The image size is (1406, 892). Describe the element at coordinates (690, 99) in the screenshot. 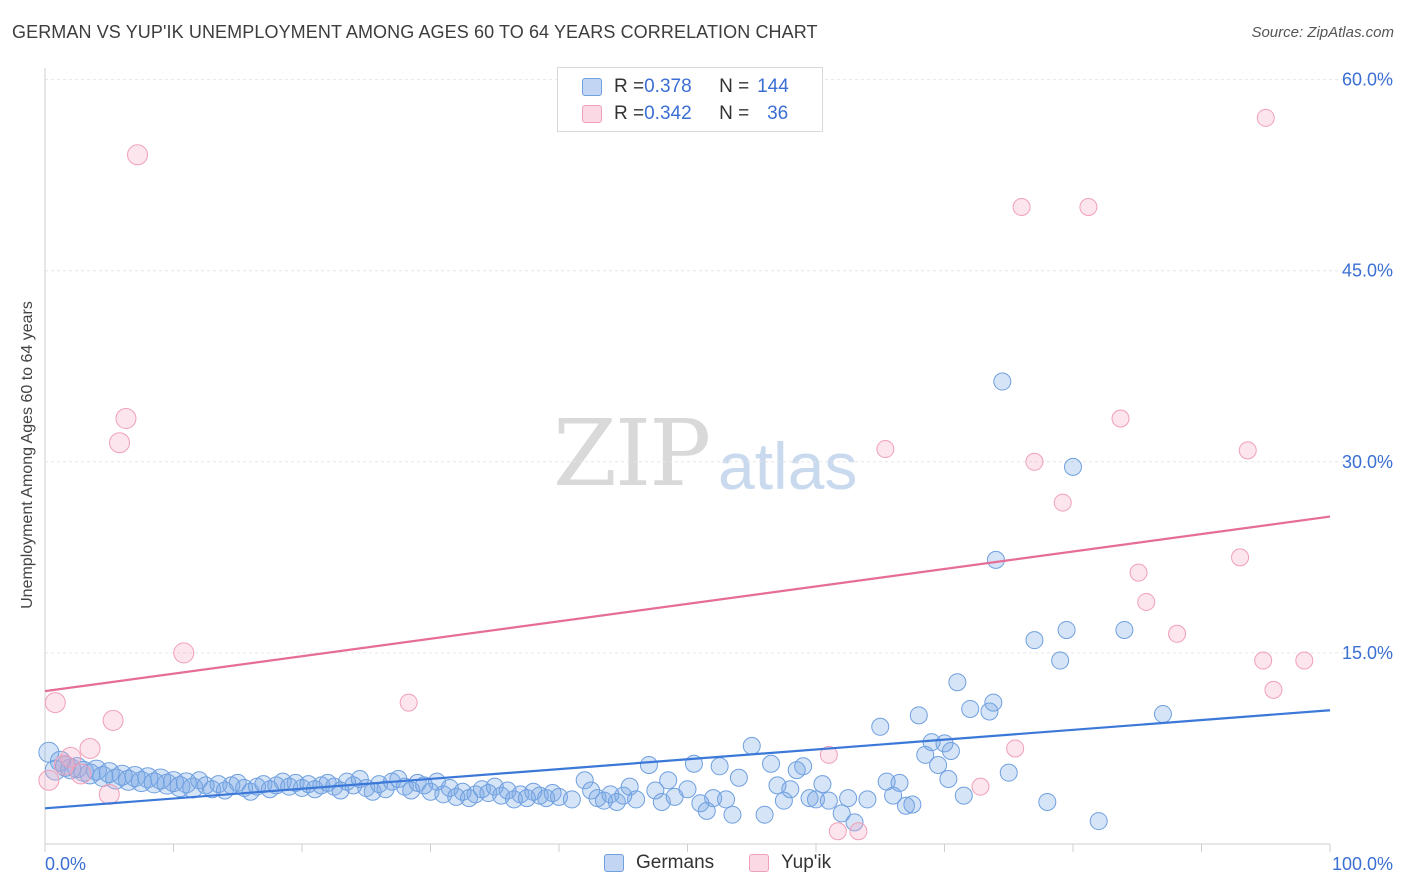

I see `correlation-legend: R = 0.378 N = 144 R = 0.342 N = 36` at that location.